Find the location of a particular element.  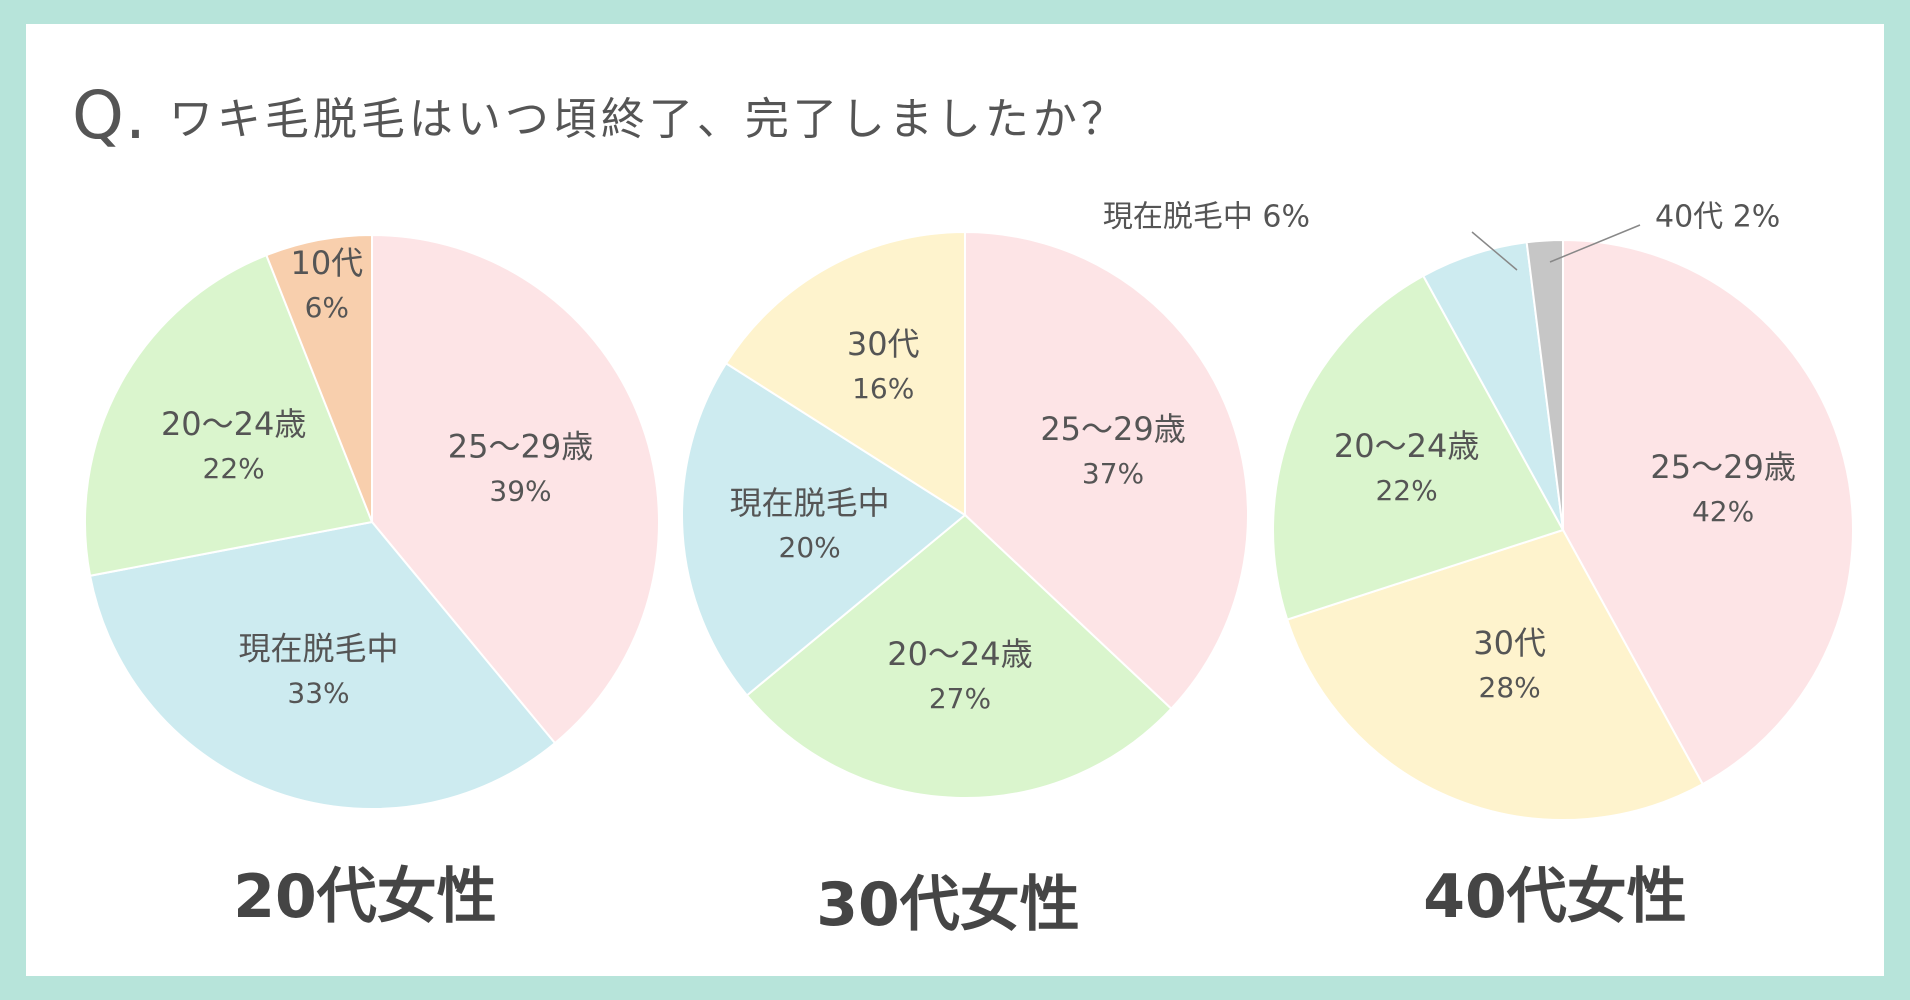

pie-1-label-2: 現在脱毛中 is located at coordinates (810, 503).